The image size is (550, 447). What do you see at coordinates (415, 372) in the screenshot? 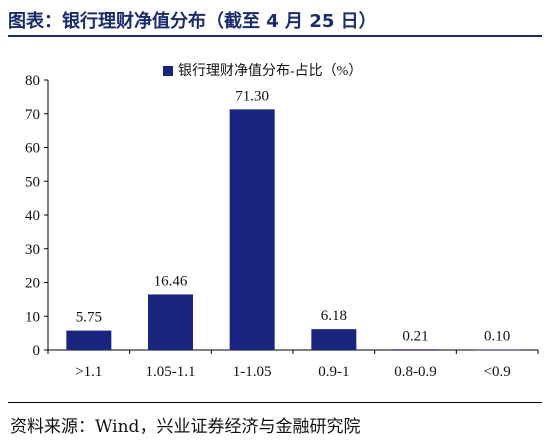
I see `x-tick-label: 0.8-0.9` at bounding box center [415, 372].